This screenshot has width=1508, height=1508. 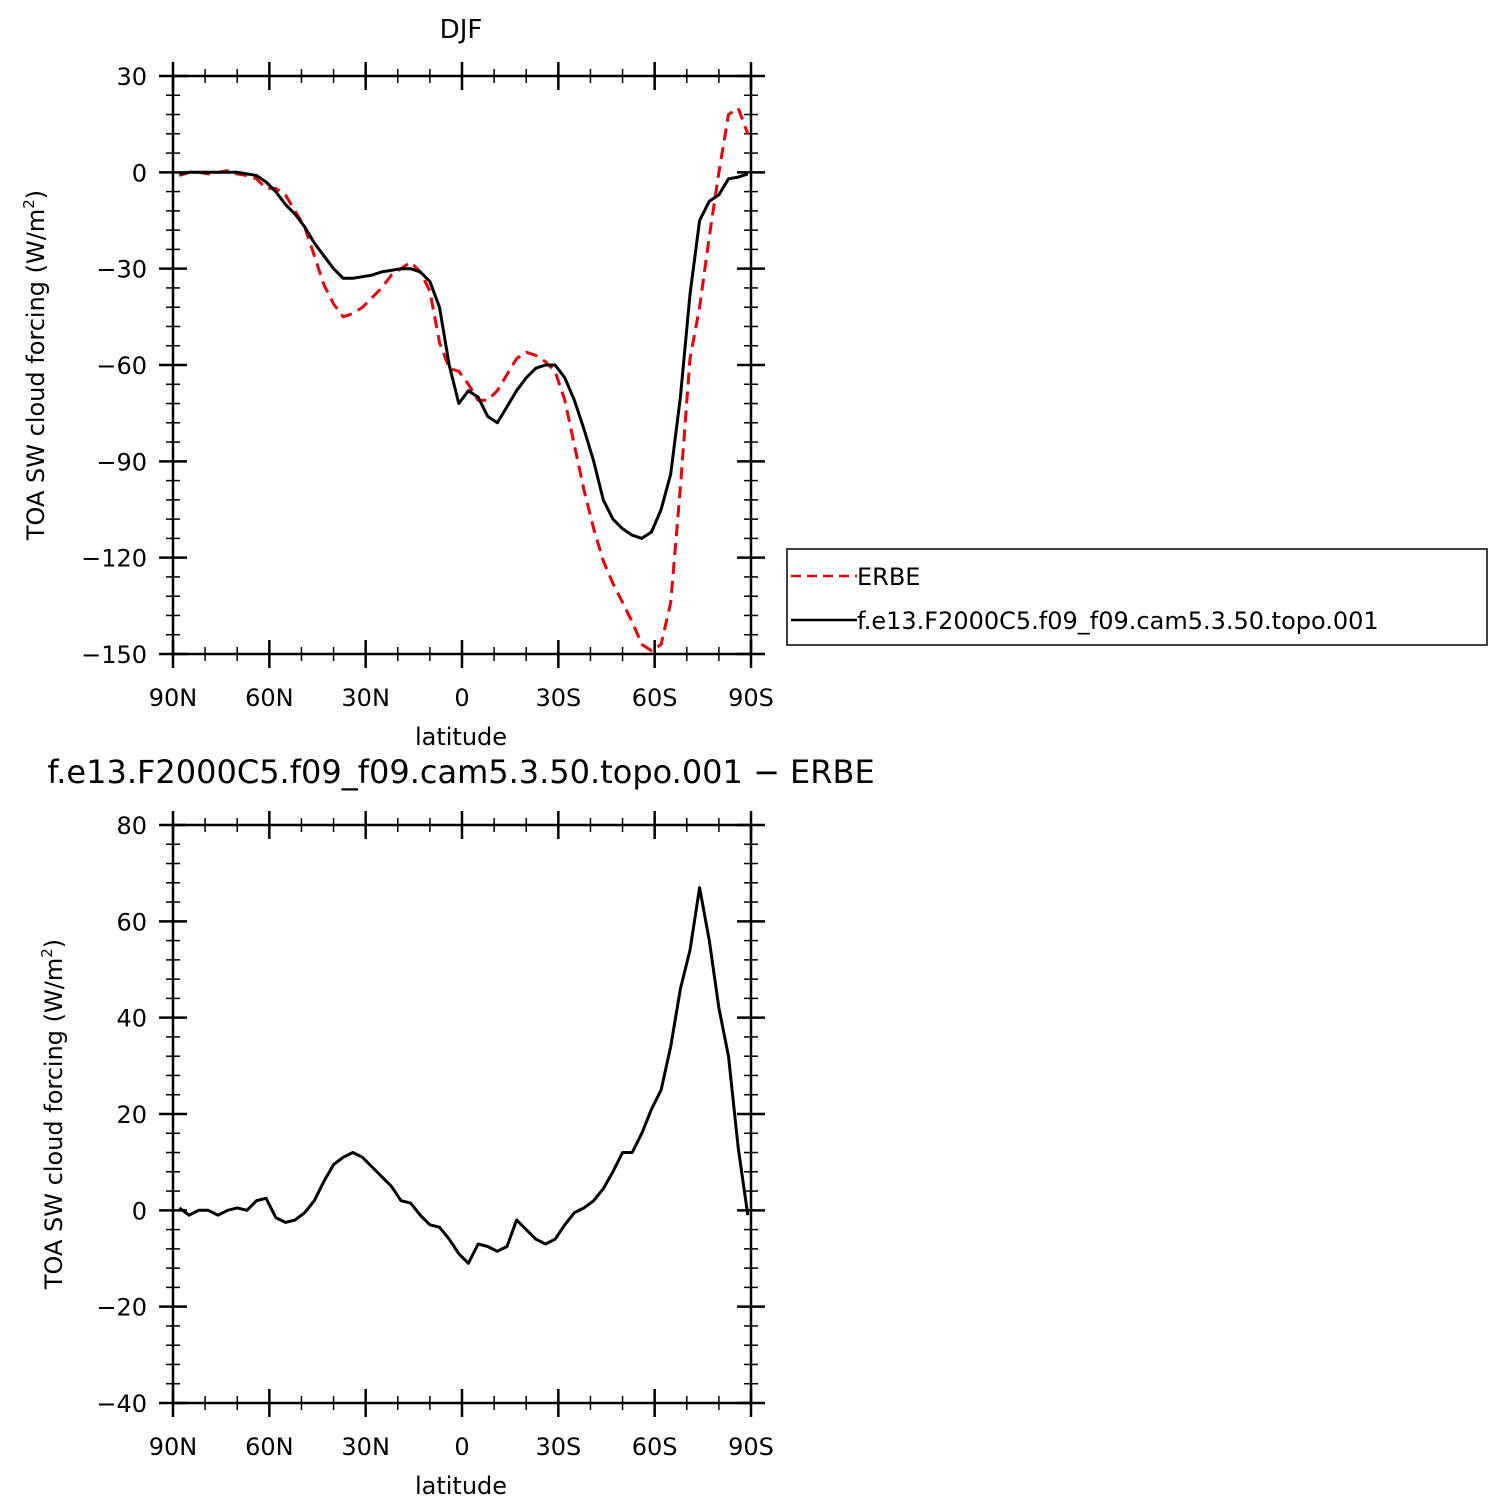 I want to click on y-tick-label: −150, so click(x=114, y=655).